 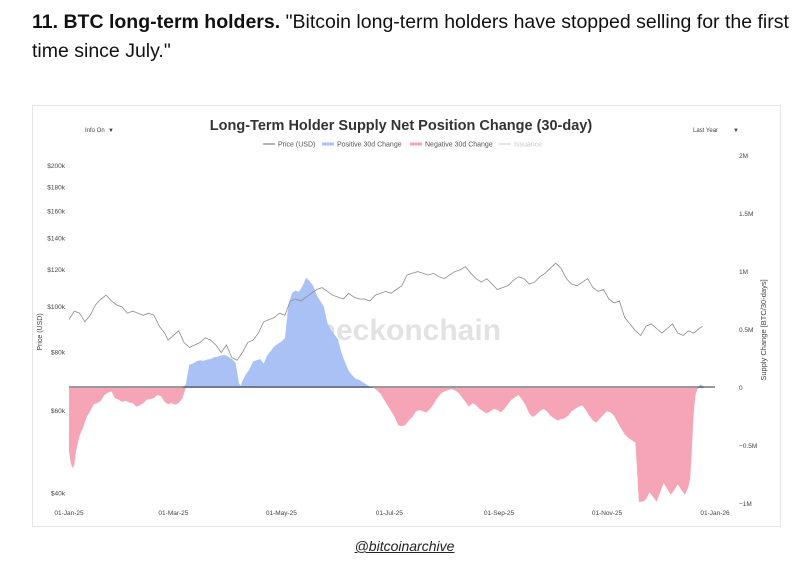 I want to click on legend-item-issuance: Issuance, so click(x=520, y=145).